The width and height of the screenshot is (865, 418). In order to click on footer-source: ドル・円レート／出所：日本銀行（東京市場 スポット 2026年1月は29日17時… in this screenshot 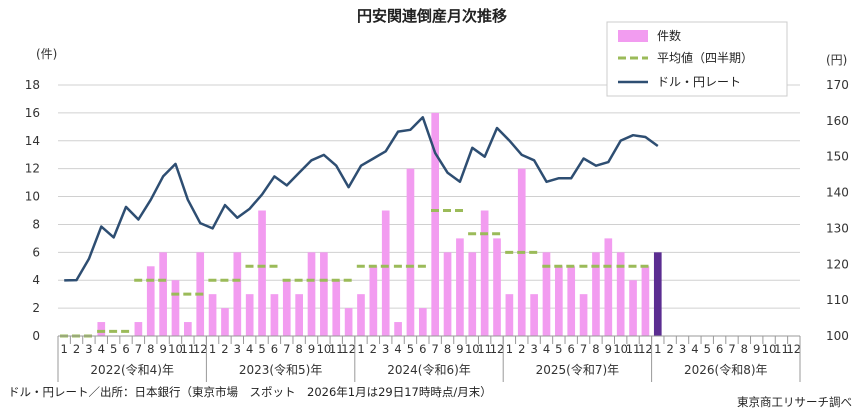, I will do `click(250, 392)`.